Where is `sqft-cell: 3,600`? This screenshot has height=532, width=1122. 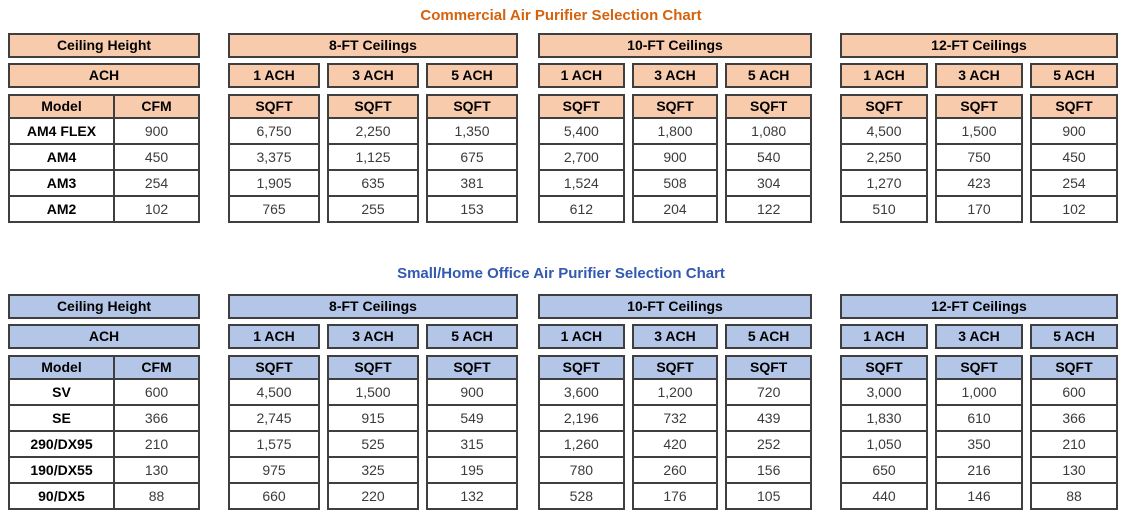 sqft-cell: 3,600 is located at coordinates (581, 391).